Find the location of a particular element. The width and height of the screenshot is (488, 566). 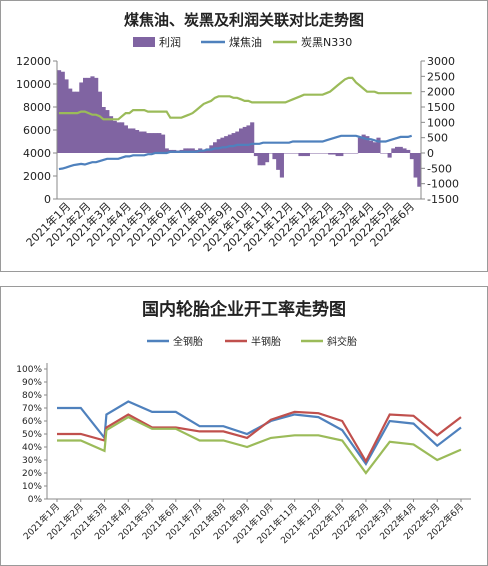

bias-line is located at coordinates (259, 445).